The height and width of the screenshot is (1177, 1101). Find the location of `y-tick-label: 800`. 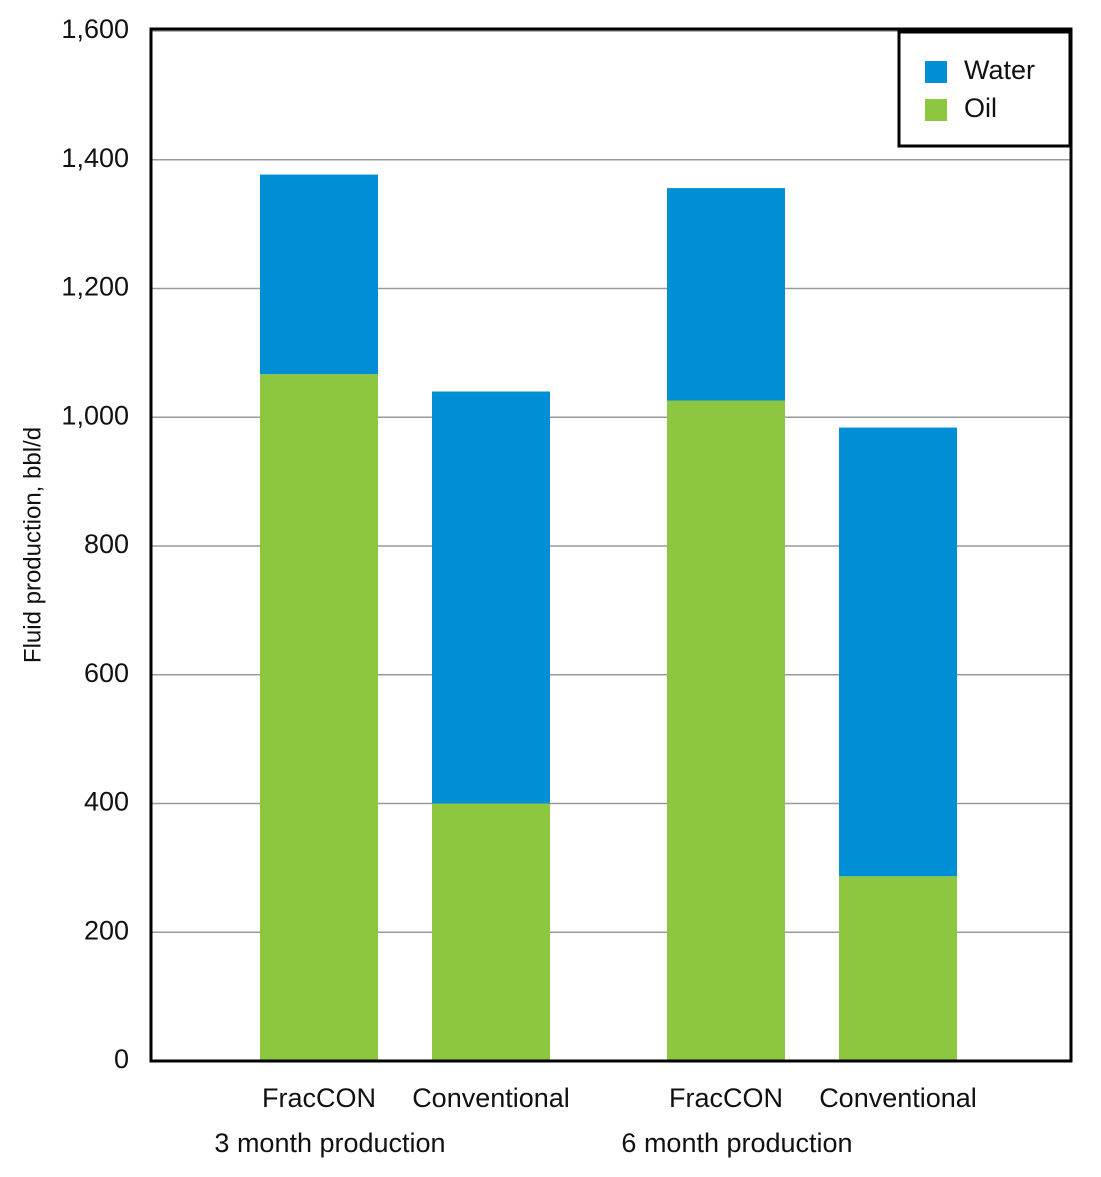

y-tick-label: 800 is located at coordinates (106, 544).